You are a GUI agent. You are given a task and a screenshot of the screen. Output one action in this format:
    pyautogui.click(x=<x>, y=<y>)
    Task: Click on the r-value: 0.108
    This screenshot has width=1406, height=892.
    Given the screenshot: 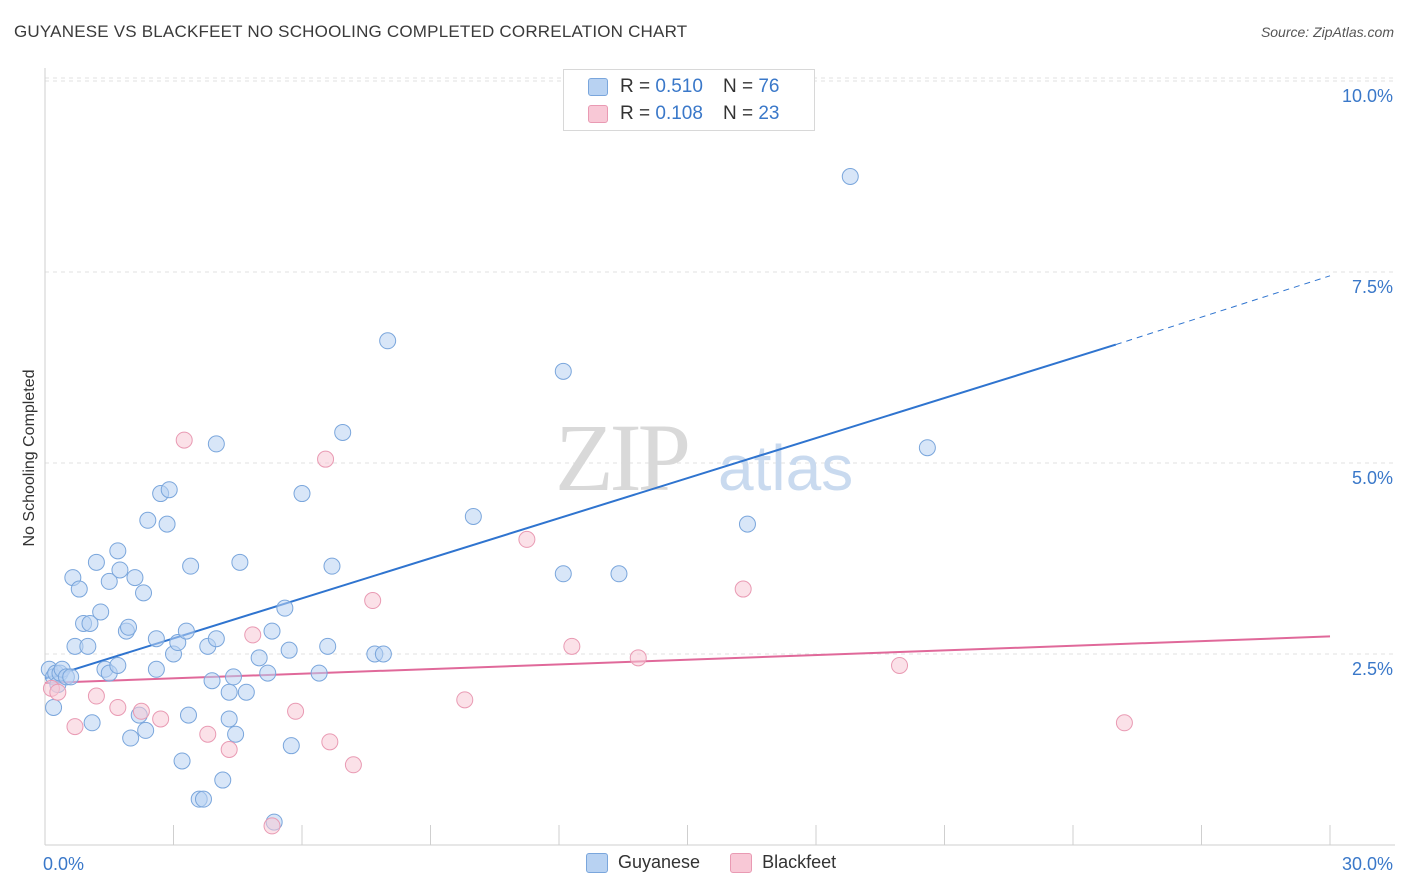 What is the action you would take?
    pyautogui.click(x=679, y=113)
    